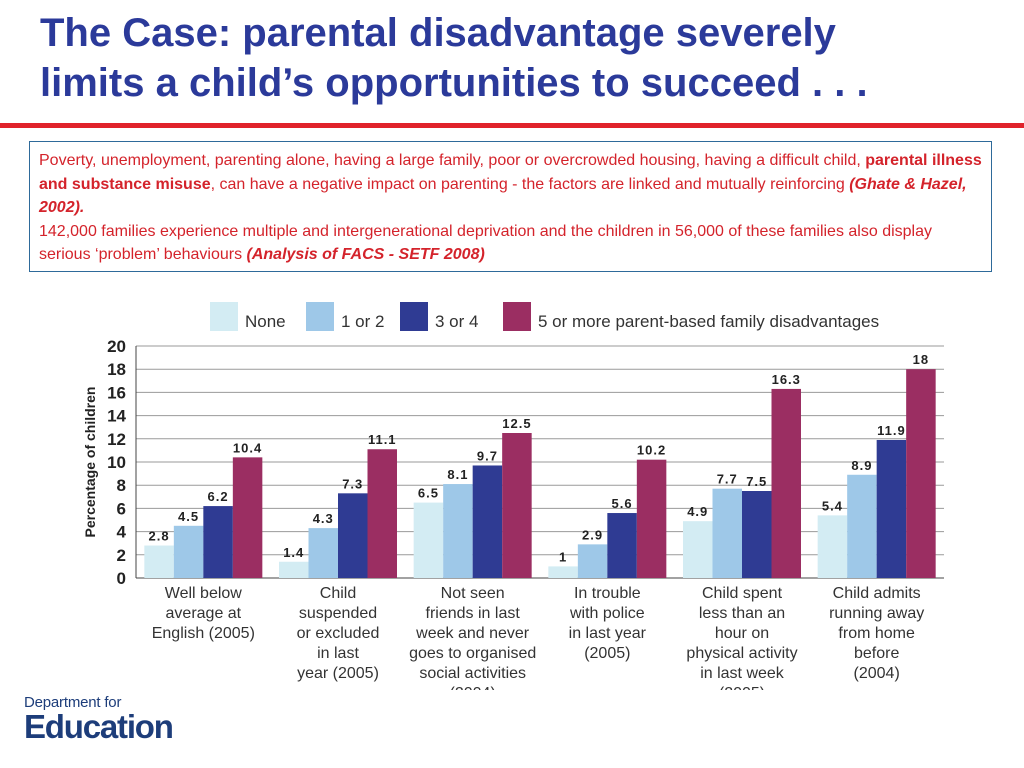 The image size is (1024, 768). Describe the element at coordinates (876, 653) in the screenshot. I see `x-category-label: before` at that location.